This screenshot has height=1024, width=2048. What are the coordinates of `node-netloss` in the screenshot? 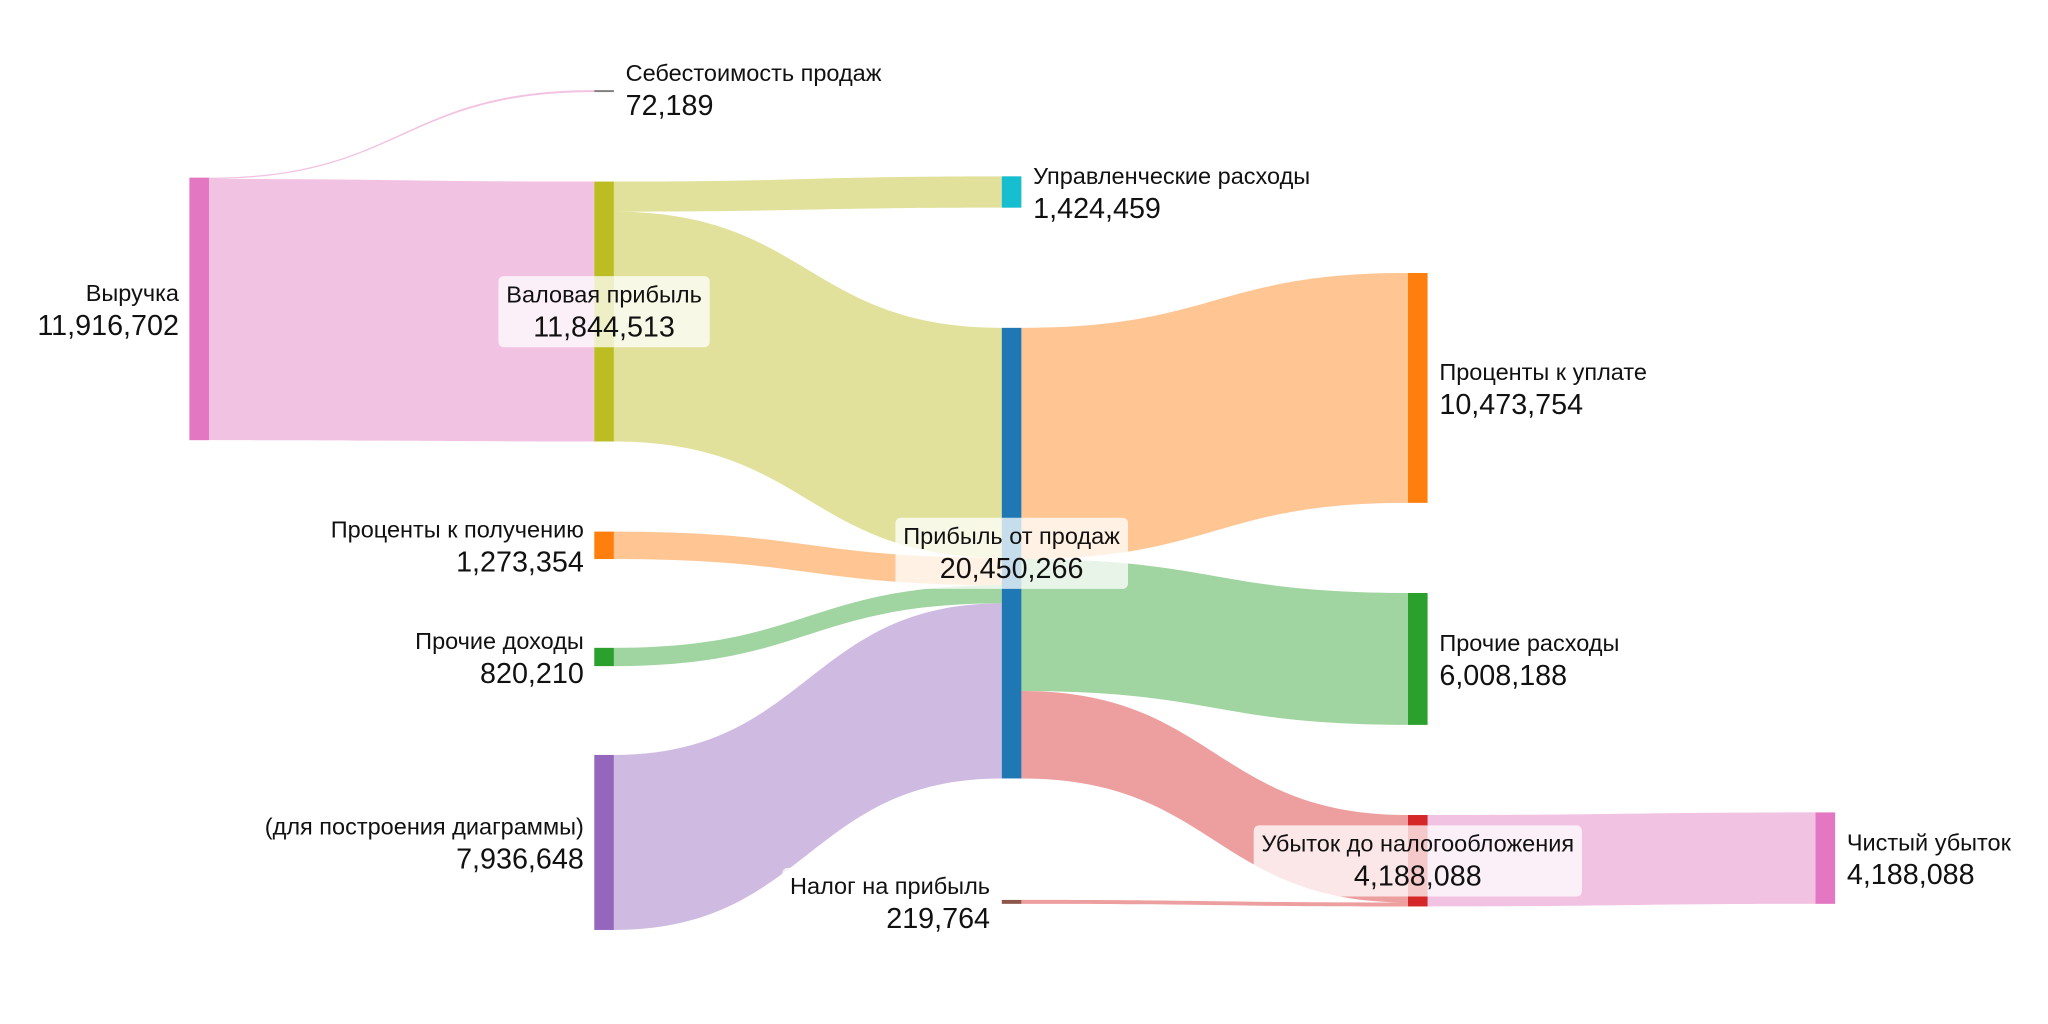 It's located at (1825, 858).